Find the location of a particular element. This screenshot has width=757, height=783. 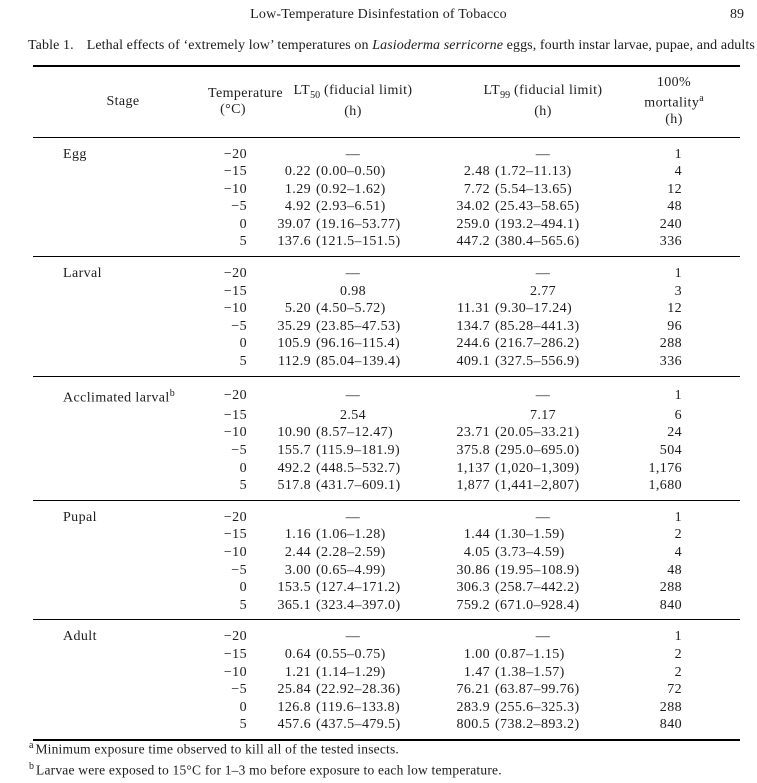

lt99-cell: 1.47 (1.38–1.57) is located at coordinates (543, 673).